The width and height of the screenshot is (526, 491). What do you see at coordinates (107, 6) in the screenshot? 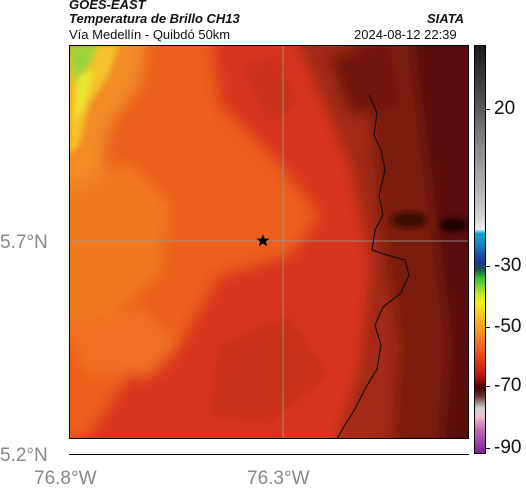
I see `satellite-title: GOES-EAST` at bounding box center [107, 6].